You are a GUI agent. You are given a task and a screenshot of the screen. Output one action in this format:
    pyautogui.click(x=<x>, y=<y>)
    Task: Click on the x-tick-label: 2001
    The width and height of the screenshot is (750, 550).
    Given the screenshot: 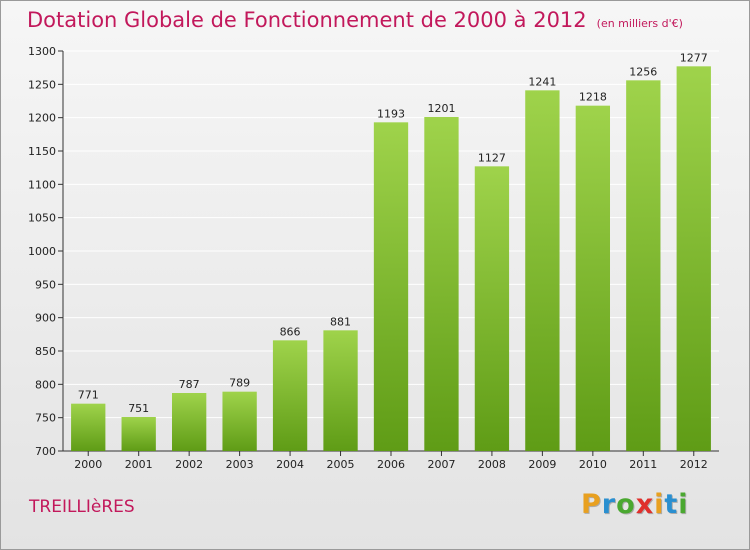 What is the action you would take?
    pyautogui.click(x=139, y=464)
    